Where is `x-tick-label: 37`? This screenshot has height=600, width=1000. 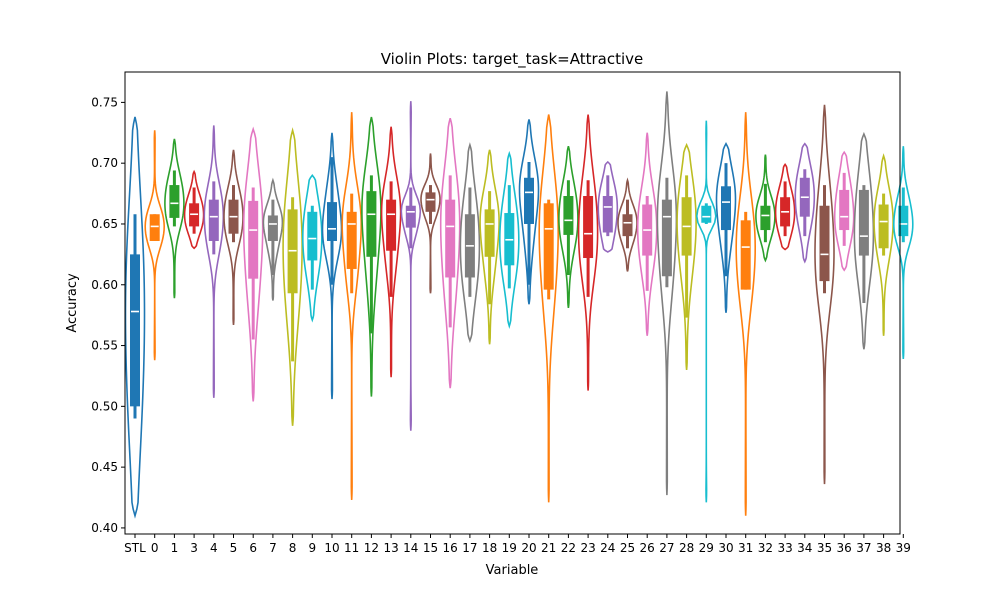 x-tick-label: 37 is located at coordinates (863, 548).